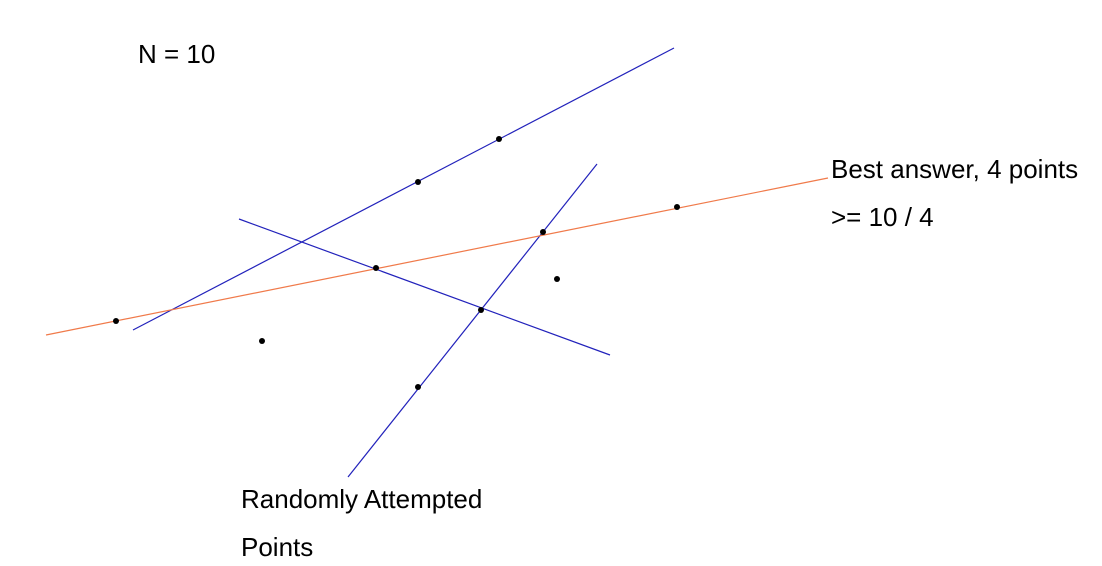  Describe the element at coordinates (176, 54) in the screenshot. I see `n-label: N = 10` at that location.